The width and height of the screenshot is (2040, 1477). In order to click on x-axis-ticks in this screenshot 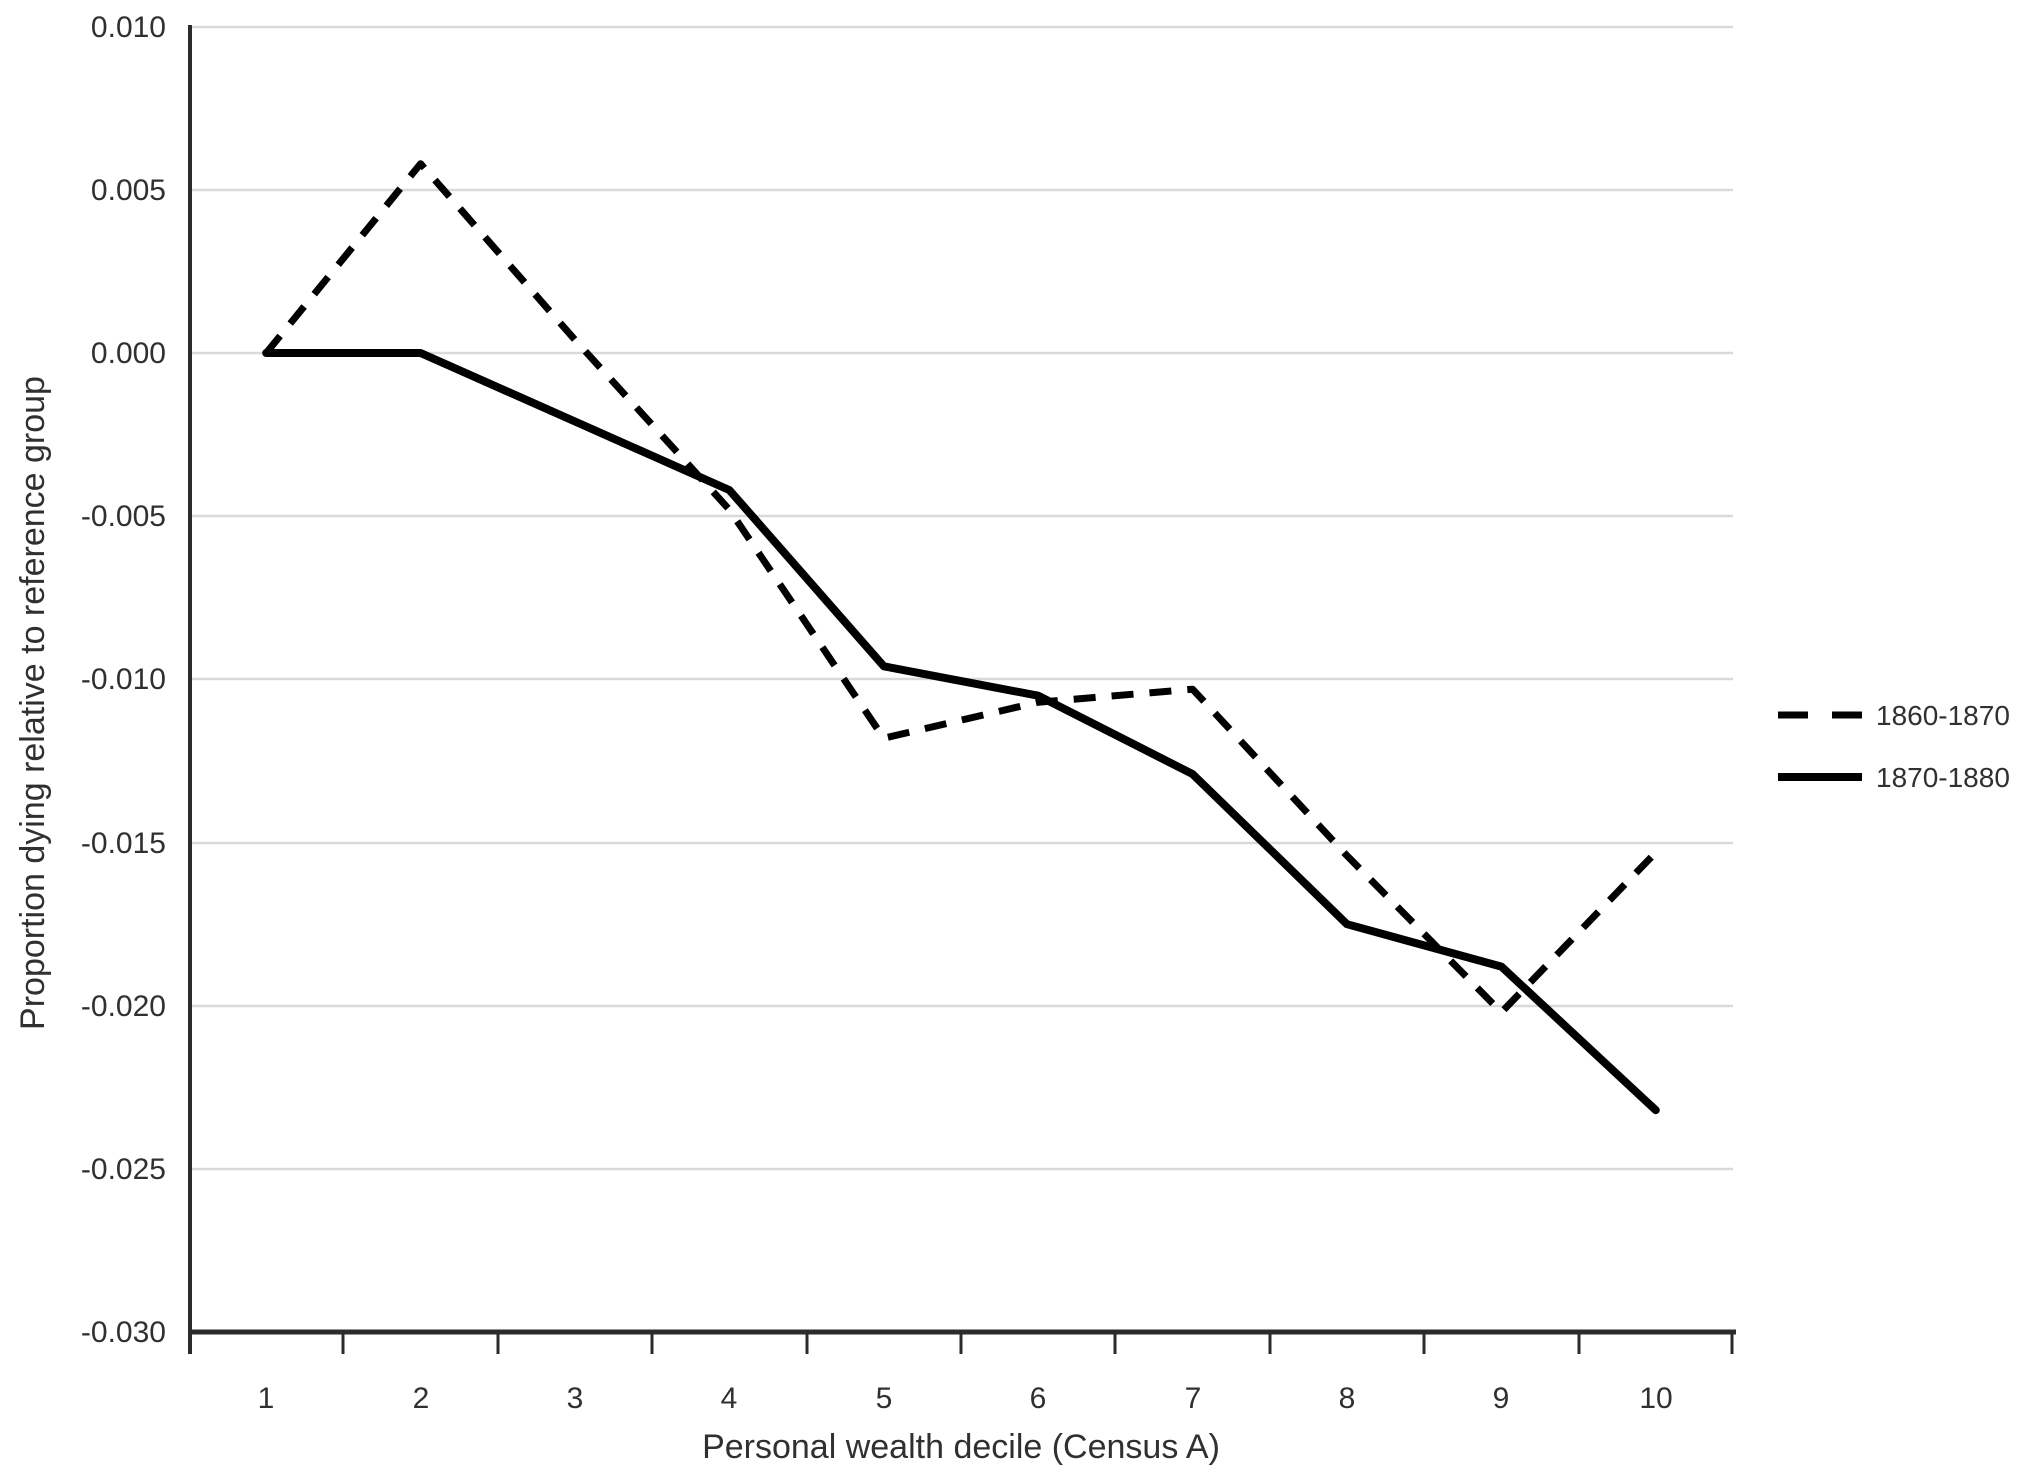, I will do `click(1037, 1343)`.